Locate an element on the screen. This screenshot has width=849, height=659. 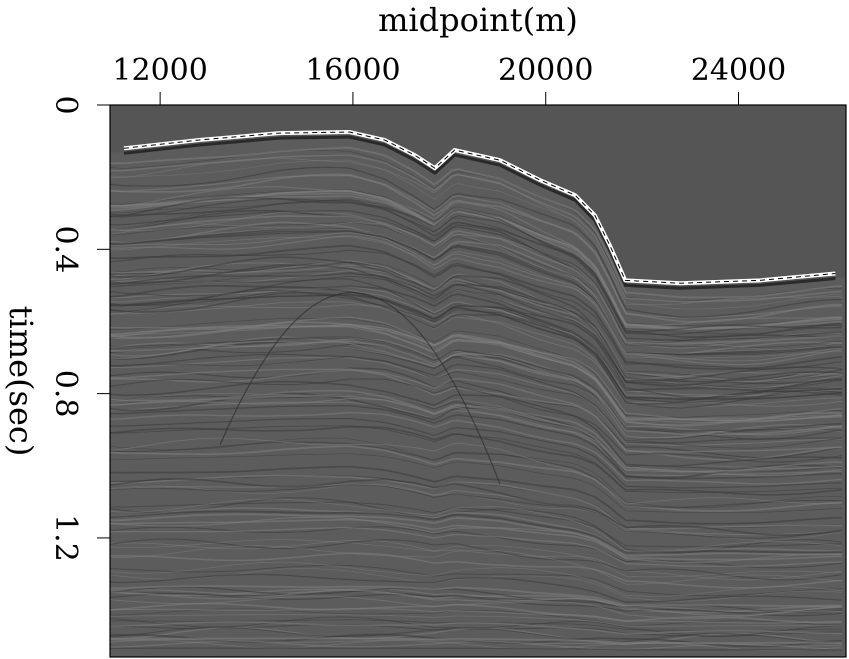
x-tick-label: 20000 is located at coordinates (545, 70).